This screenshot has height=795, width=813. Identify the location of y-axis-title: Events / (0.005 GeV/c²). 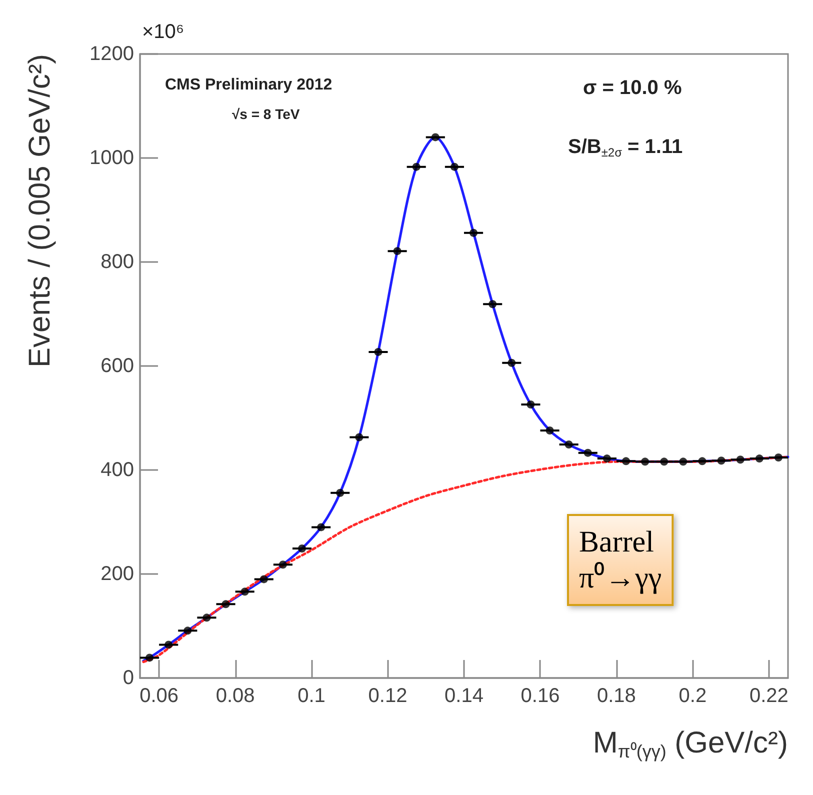
(40, 211).